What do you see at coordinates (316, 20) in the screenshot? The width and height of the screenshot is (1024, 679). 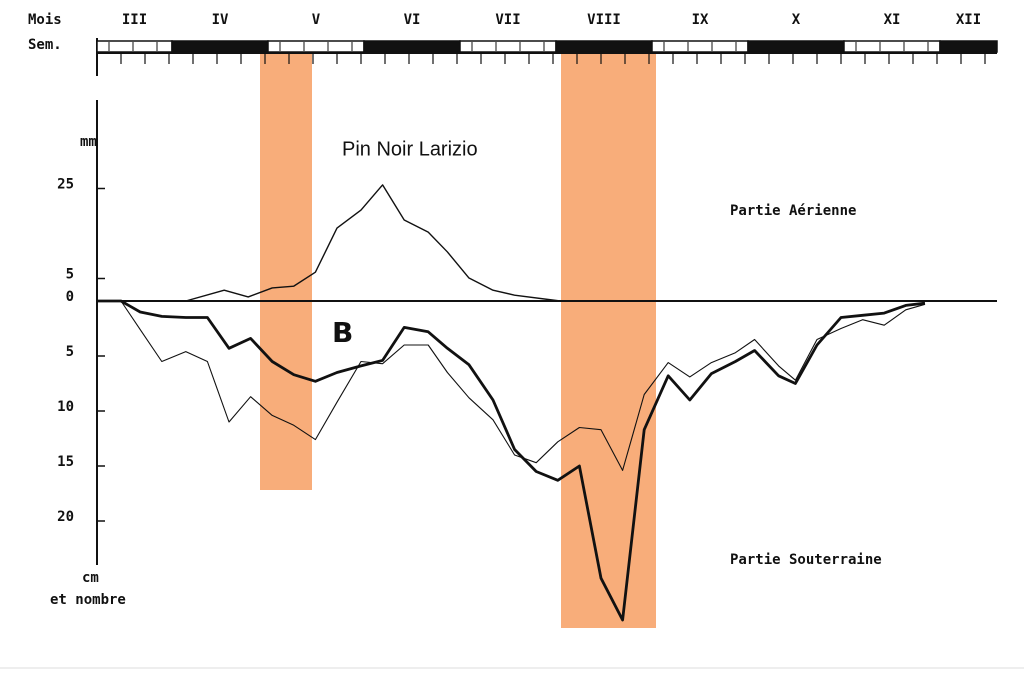 I see `month-label: V` at bounding box center [316, 20].